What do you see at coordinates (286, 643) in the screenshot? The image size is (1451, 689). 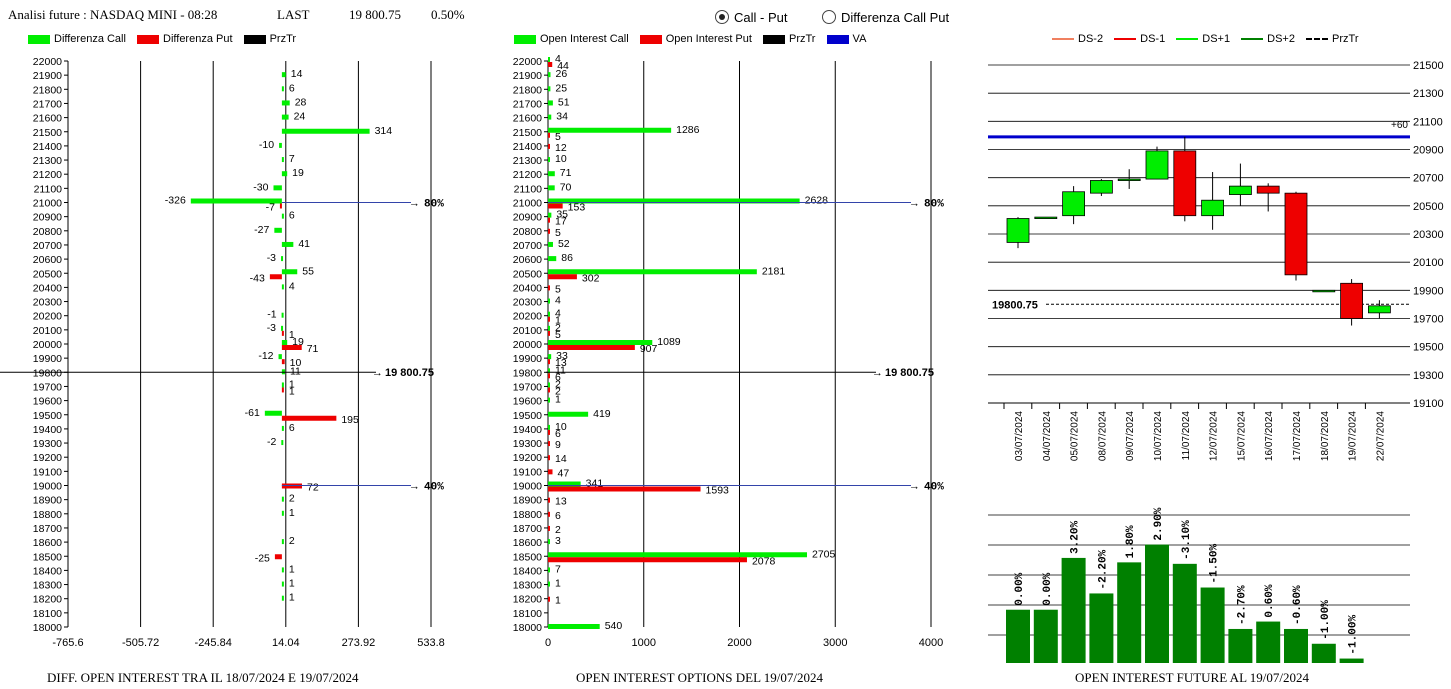 I see `x-tick-label: 14.04` at bounding box center [286, 643].